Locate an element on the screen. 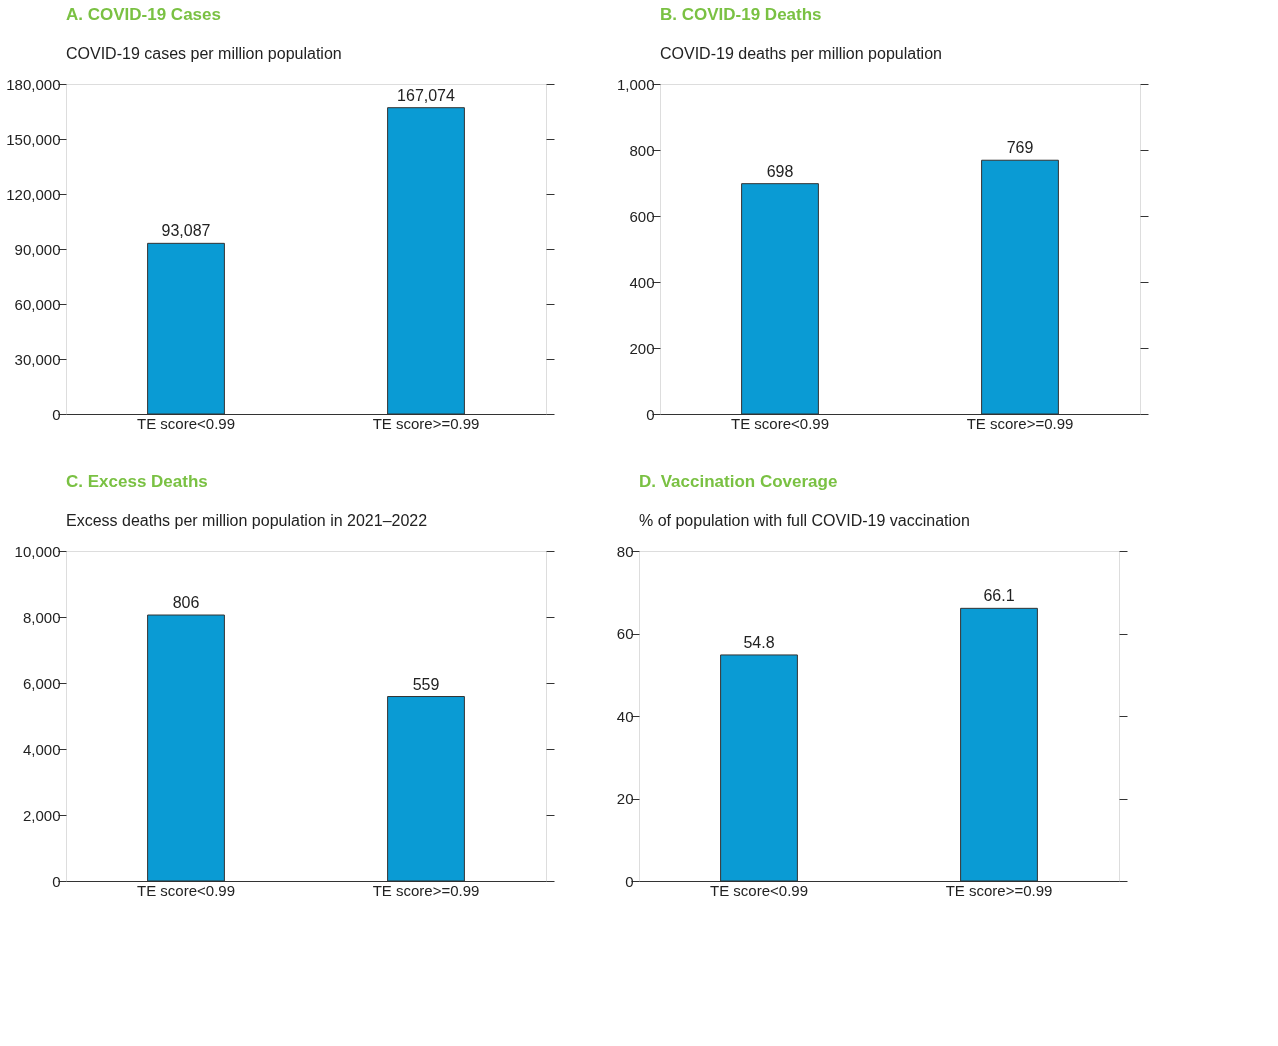 Image resolution: width=1278 pixels, height=1046 pixels. y-axis-title: Excess deaths per million population in 2021–2022 is located at coordinates (247, 520).